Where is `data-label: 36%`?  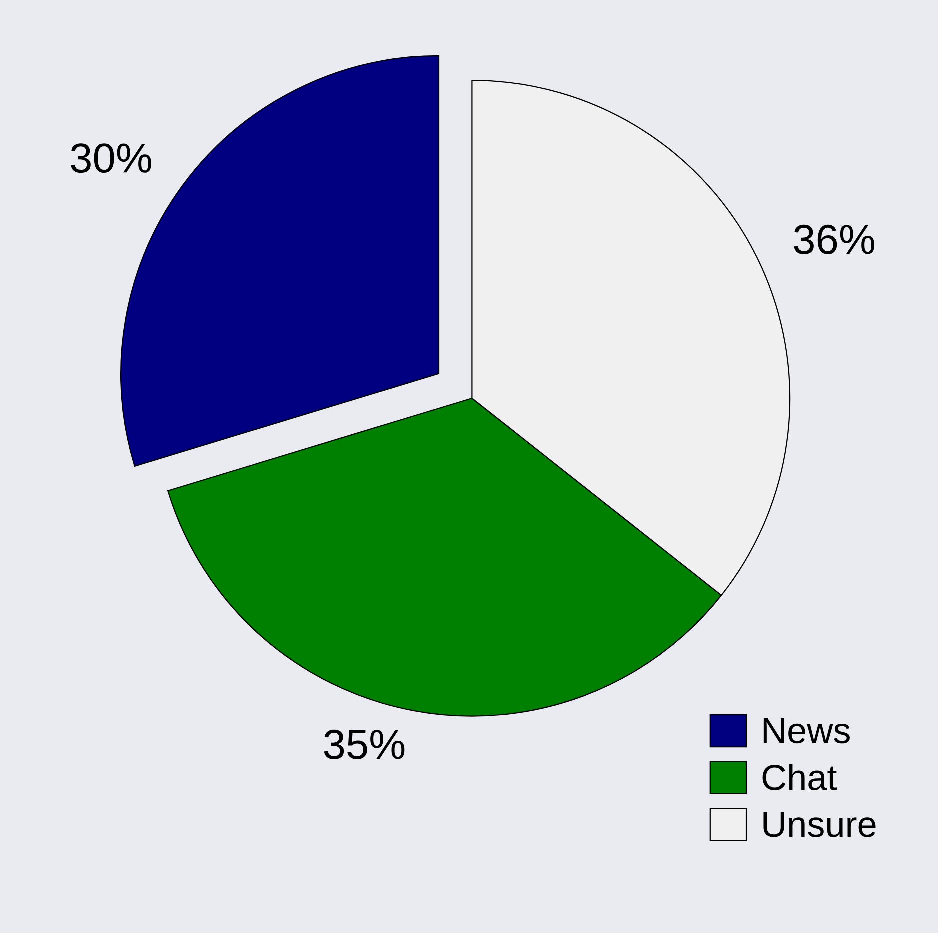
data-label: 36% is located at coordinates (834, 239).